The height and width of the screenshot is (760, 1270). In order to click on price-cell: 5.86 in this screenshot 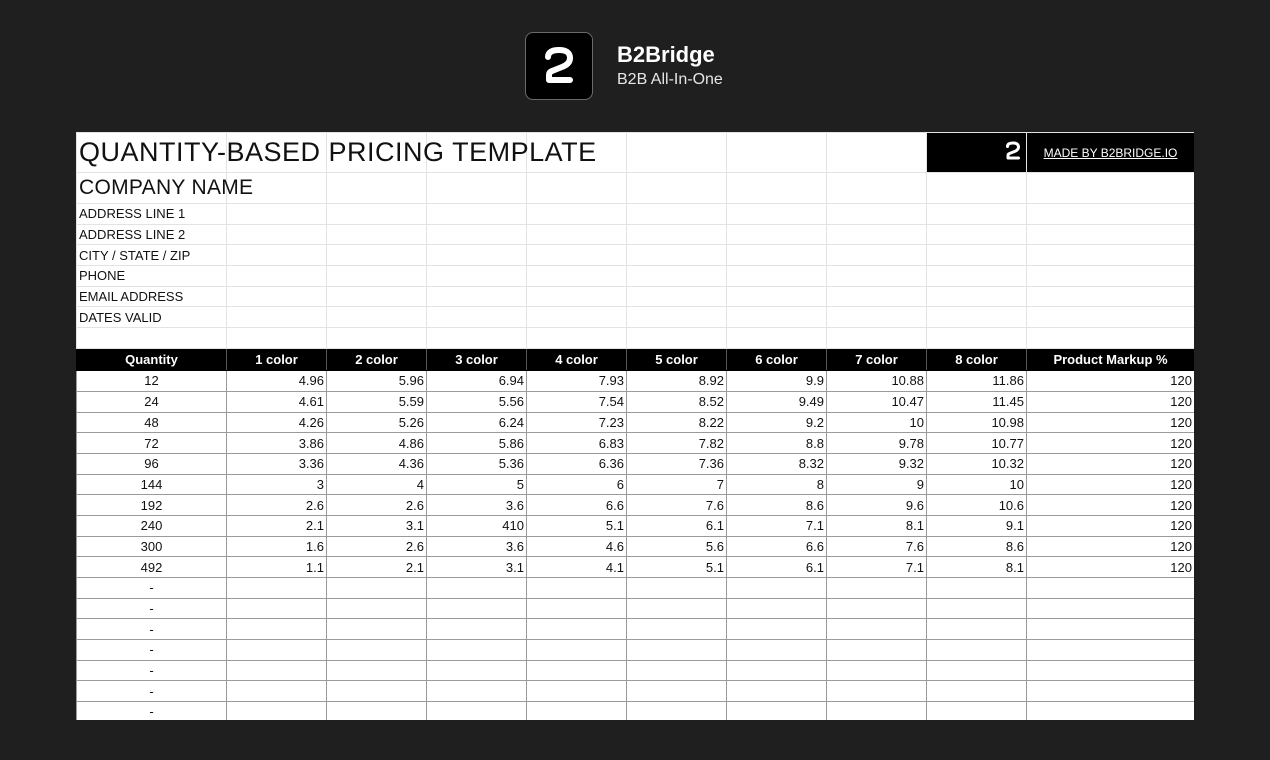, I will do `click(476, 443)`.